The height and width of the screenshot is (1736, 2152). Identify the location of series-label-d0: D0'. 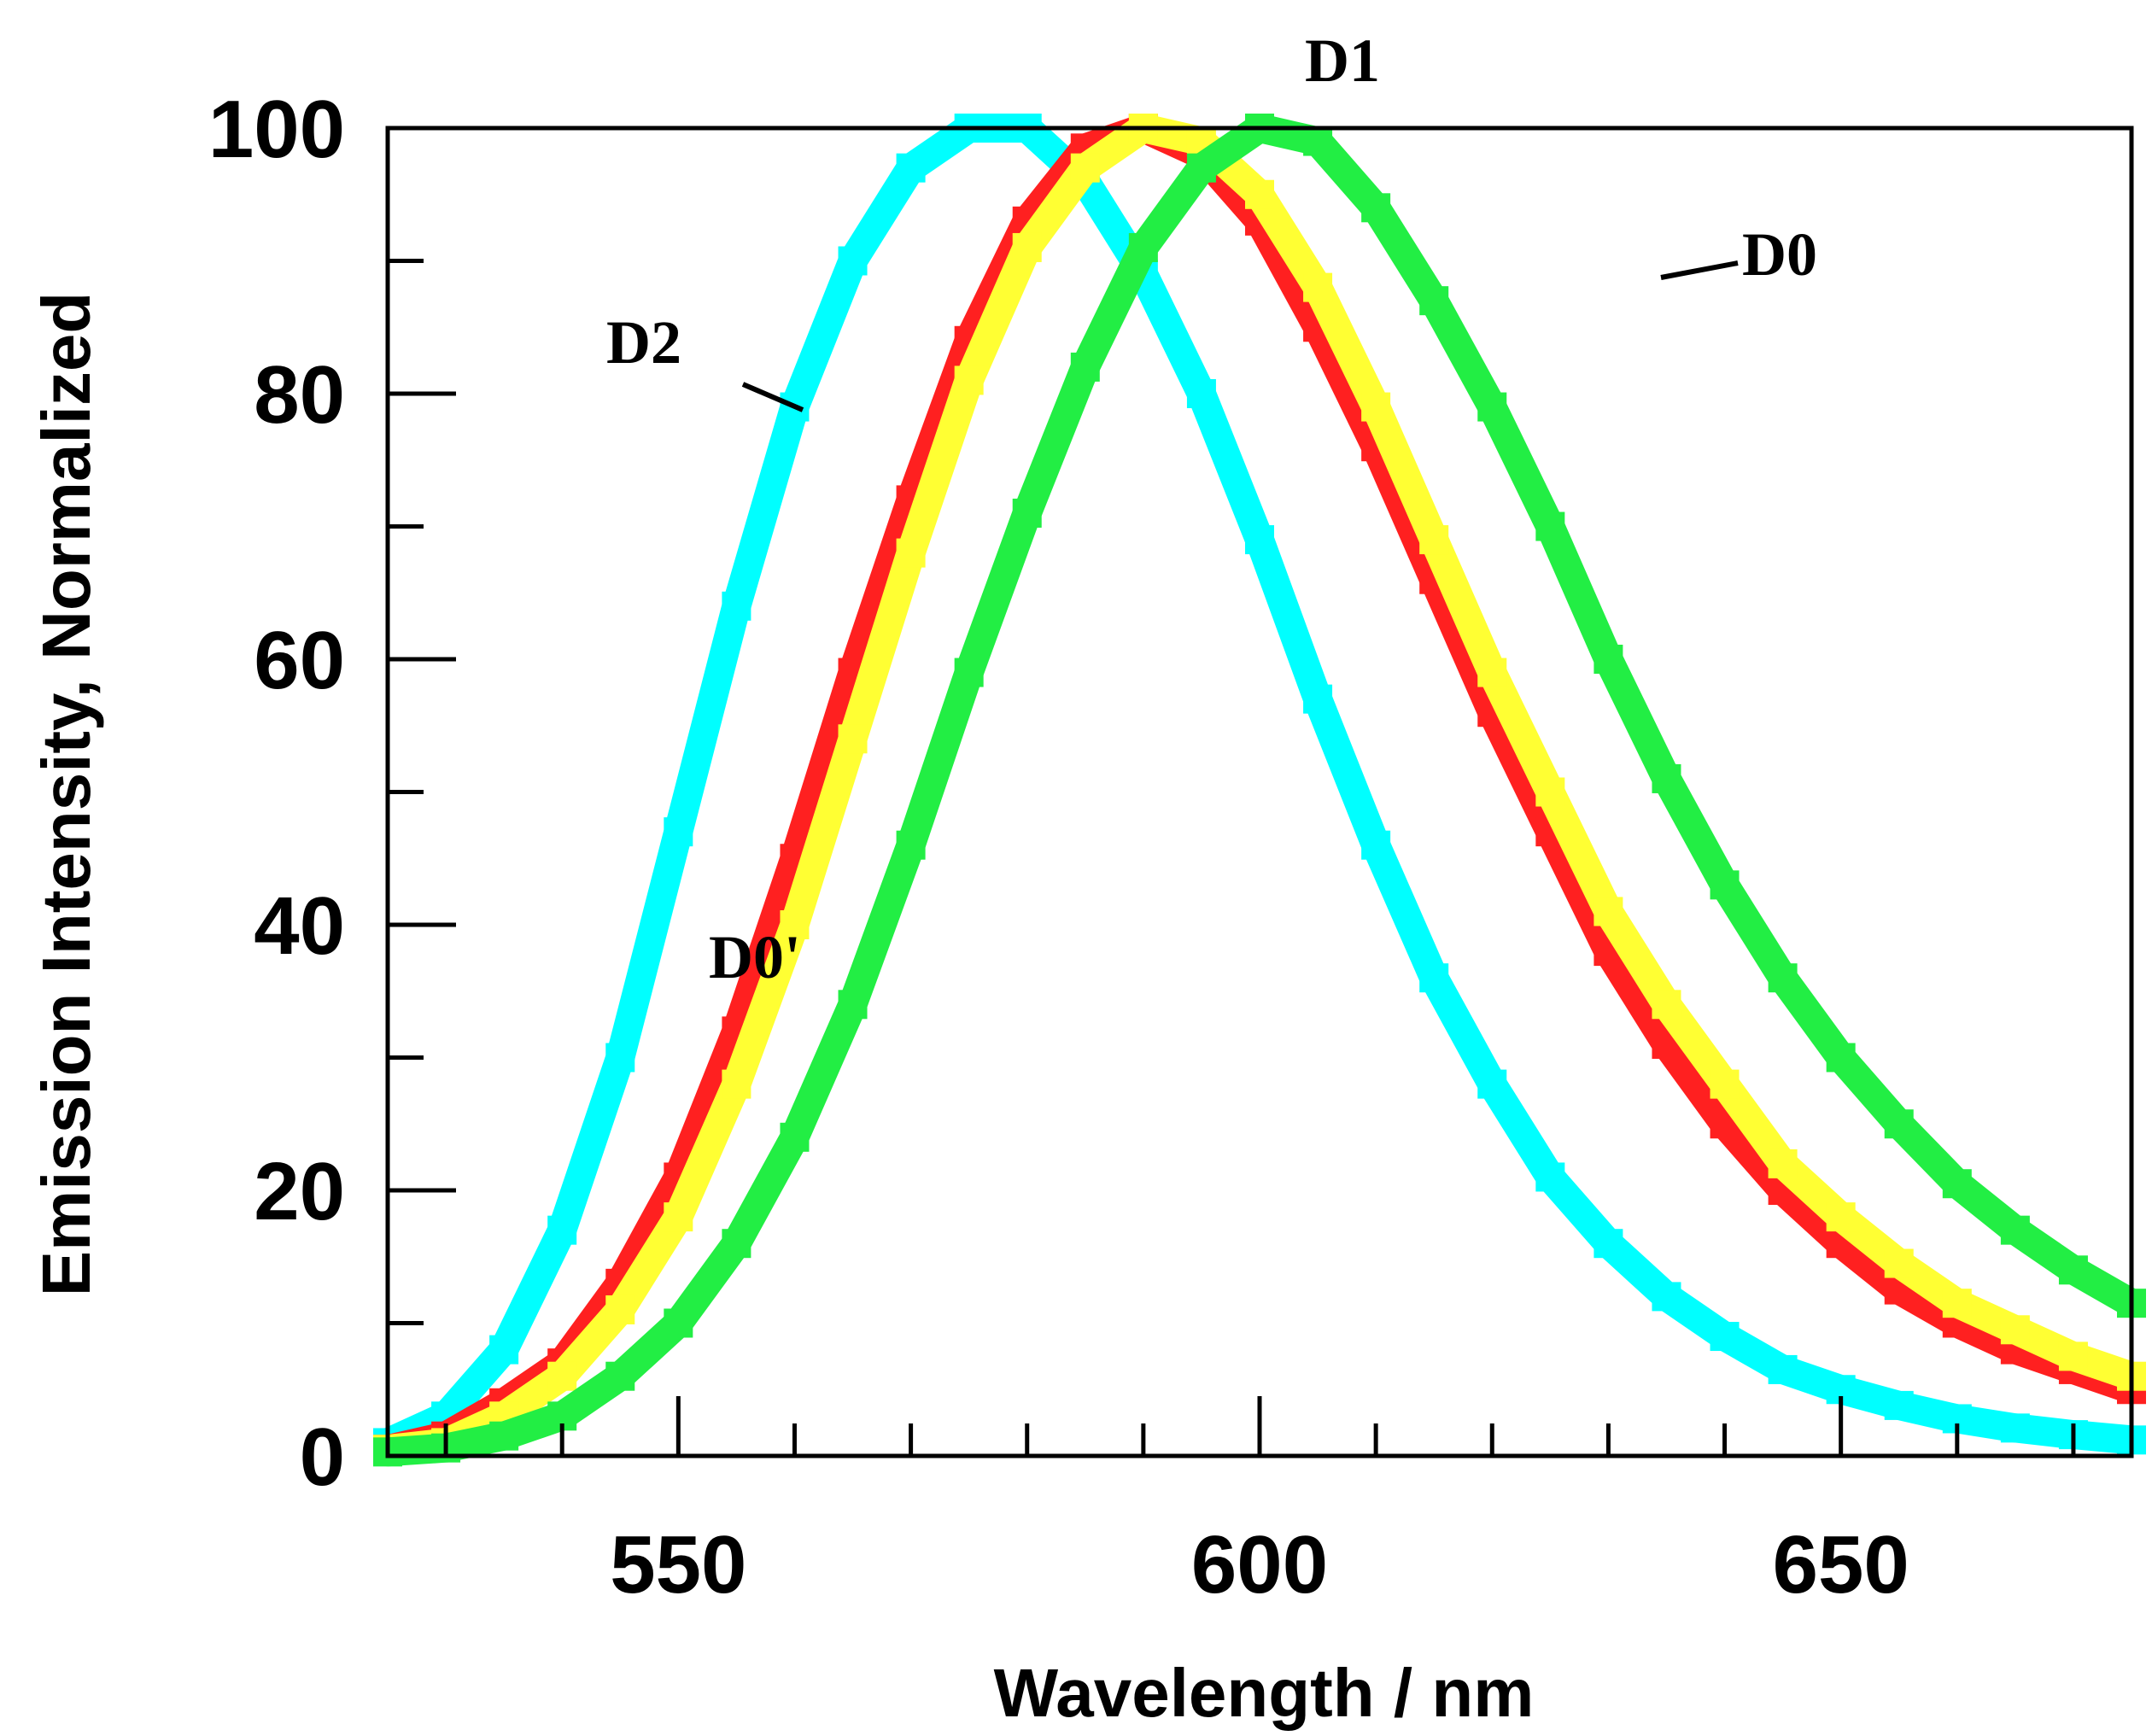
(755, 957).